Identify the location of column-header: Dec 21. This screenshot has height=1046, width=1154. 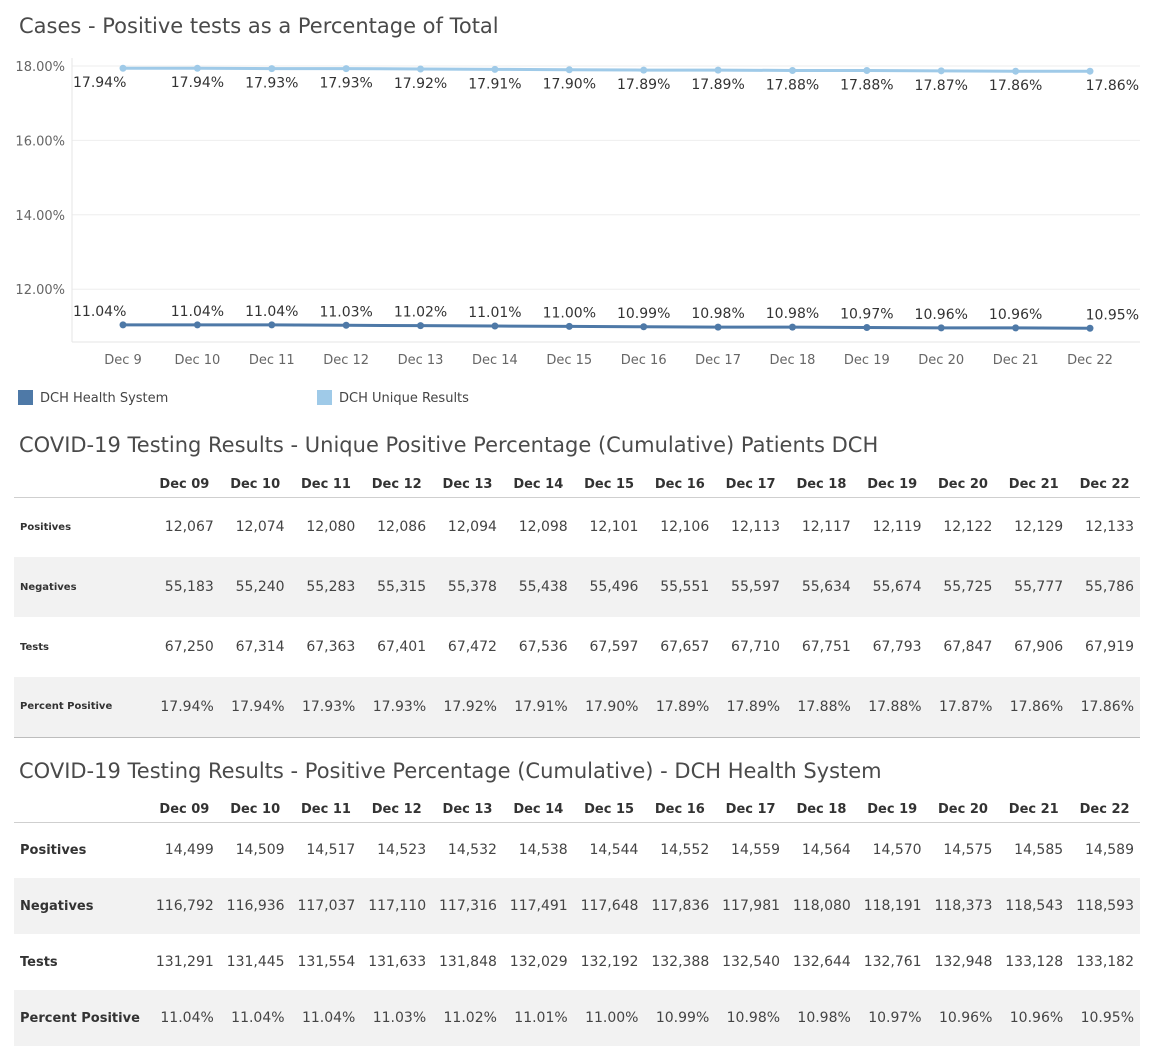
(1033, 484).